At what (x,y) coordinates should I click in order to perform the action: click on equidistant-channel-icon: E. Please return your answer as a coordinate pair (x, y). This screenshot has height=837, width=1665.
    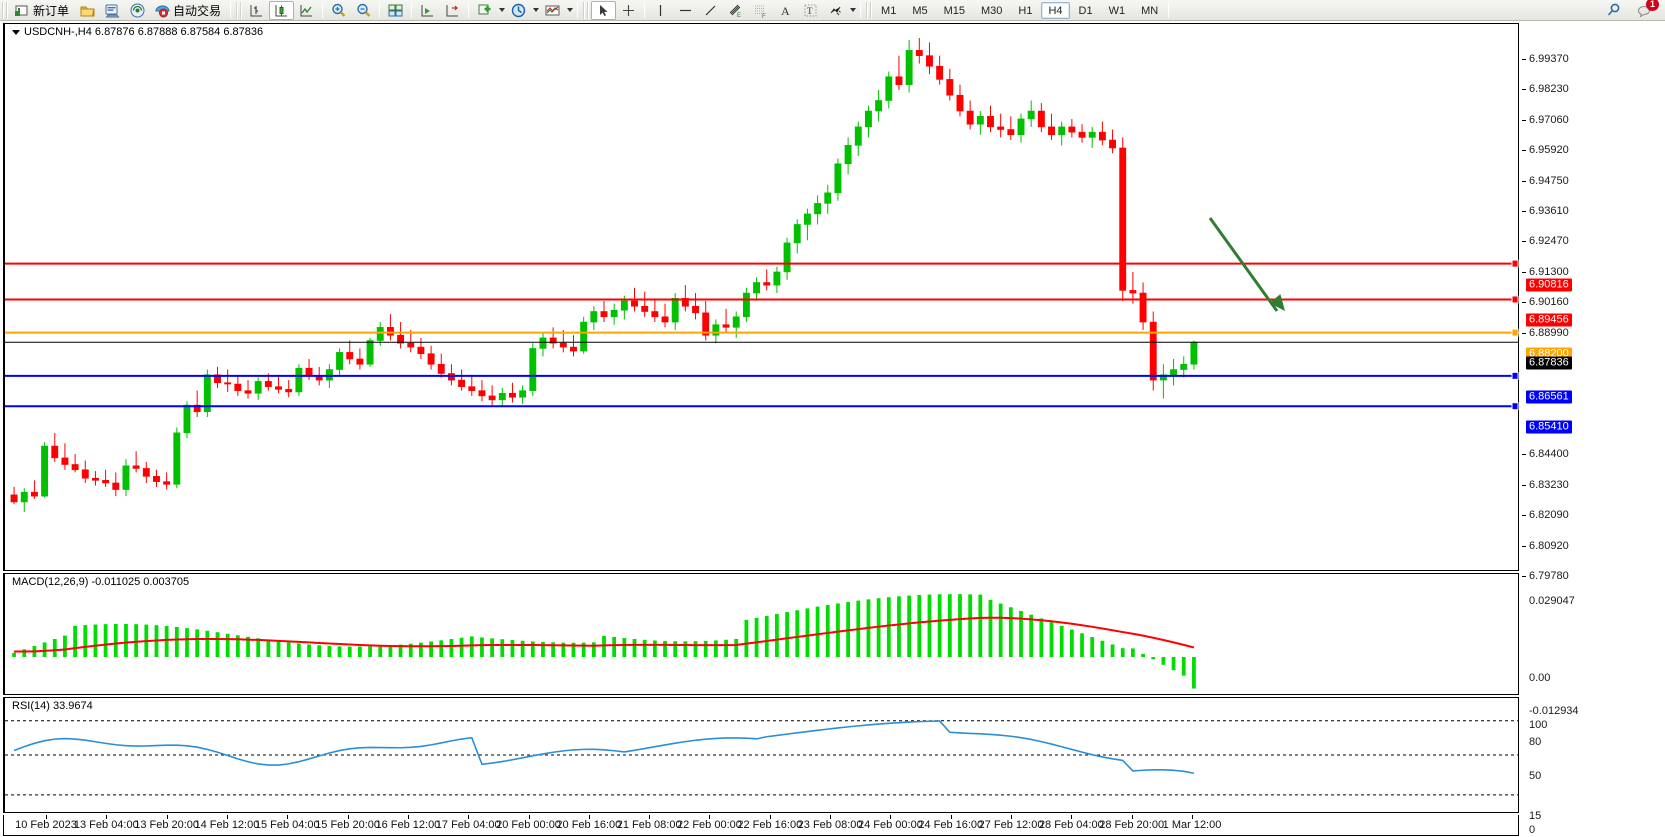
    Looking at the image, I should click on (735, 10).